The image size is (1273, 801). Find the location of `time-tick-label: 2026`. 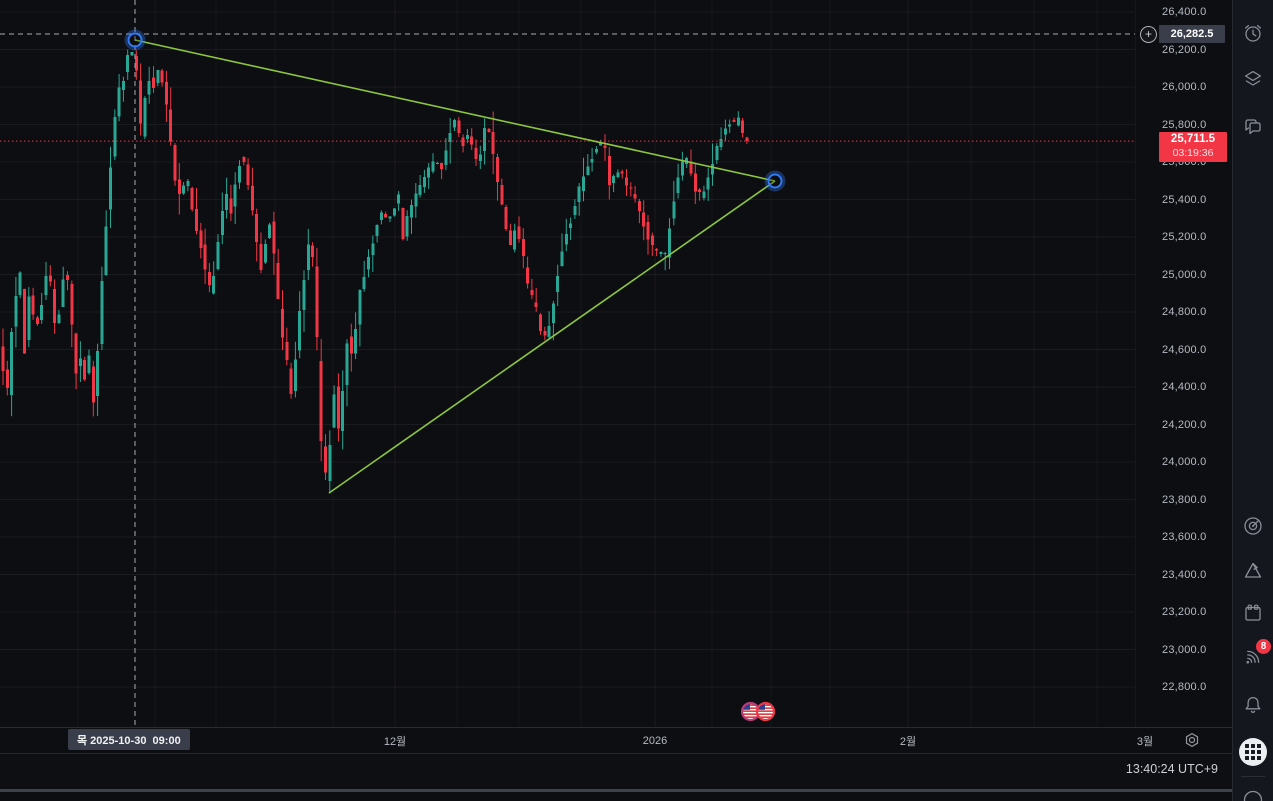

time-tick-label: 2026 is located at coordinates (655, 740).